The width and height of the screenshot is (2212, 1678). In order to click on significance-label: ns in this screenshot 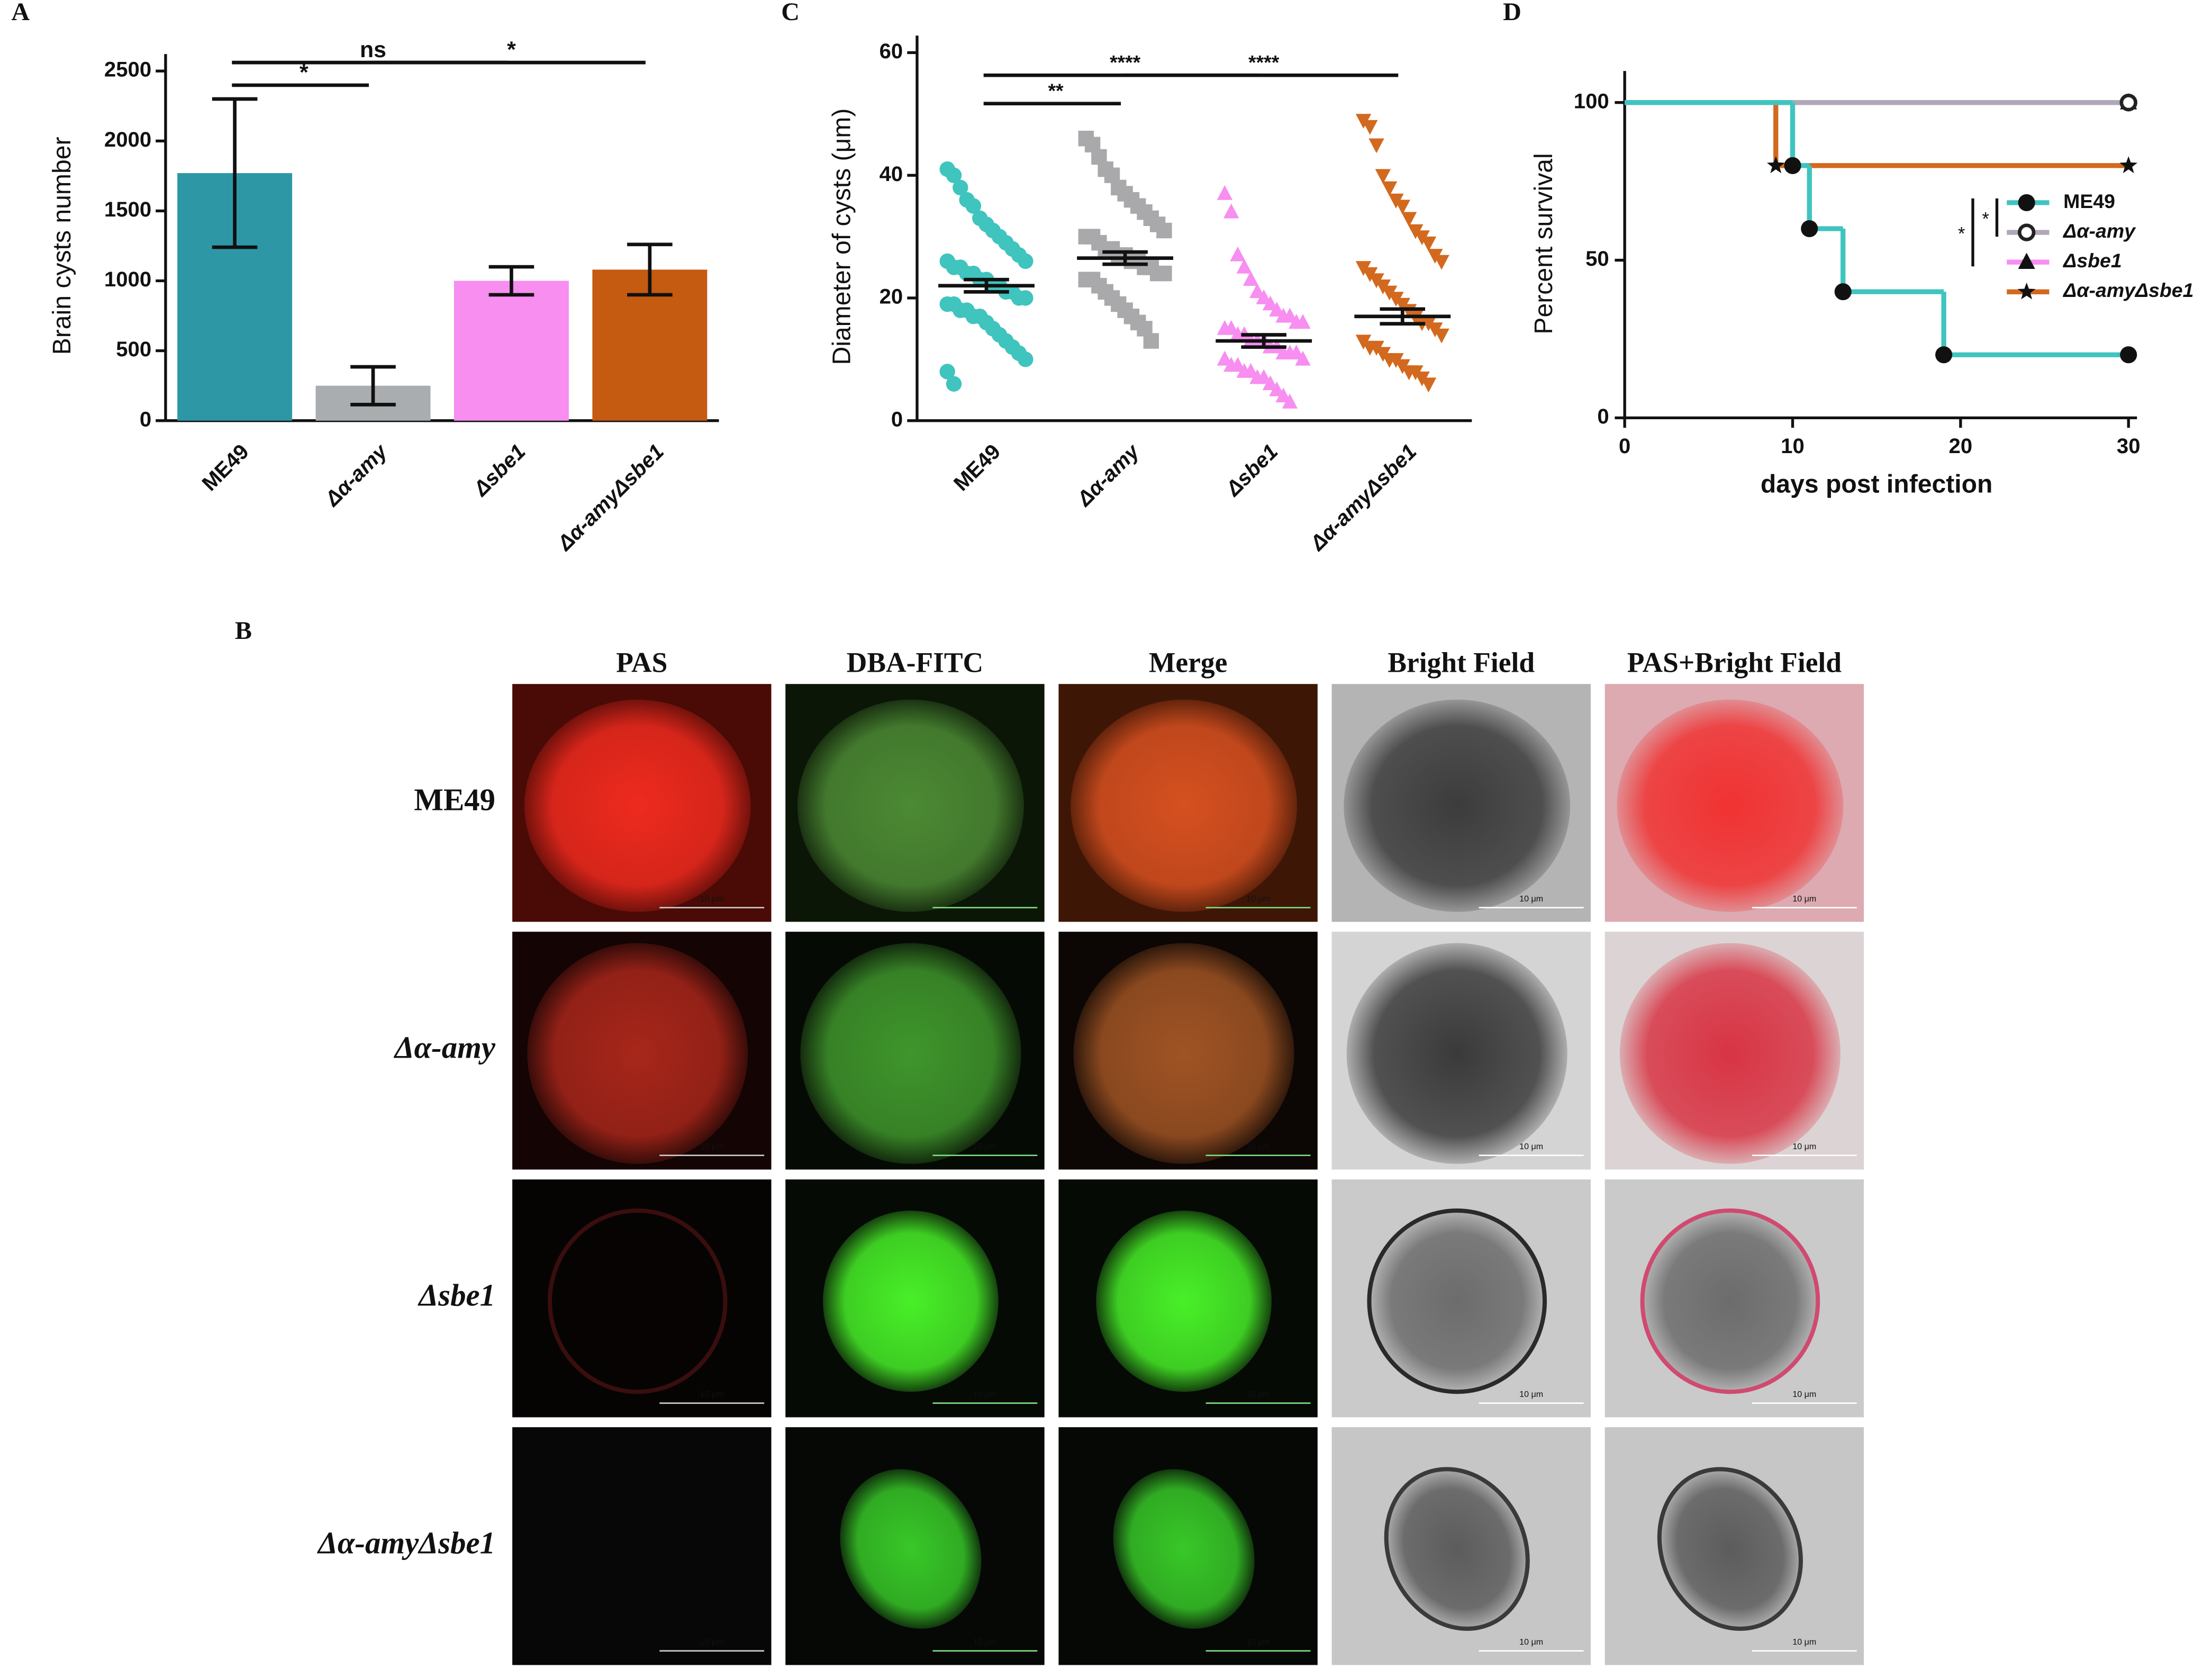, I will do `click(373, 49)`.